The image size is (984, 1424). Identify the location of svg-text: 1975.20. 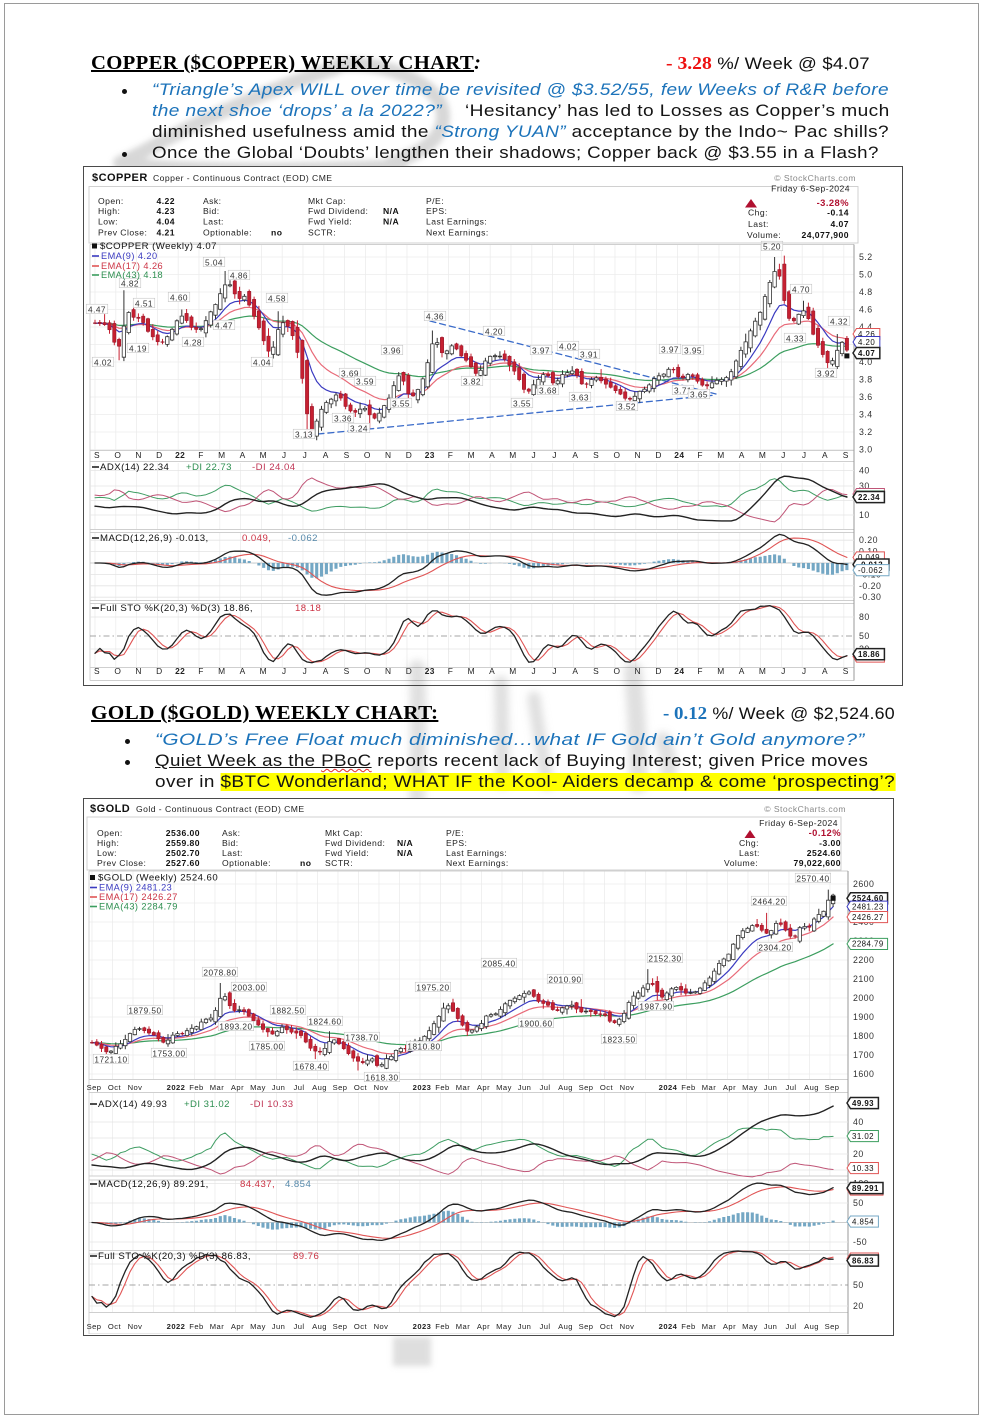
(432, 988).